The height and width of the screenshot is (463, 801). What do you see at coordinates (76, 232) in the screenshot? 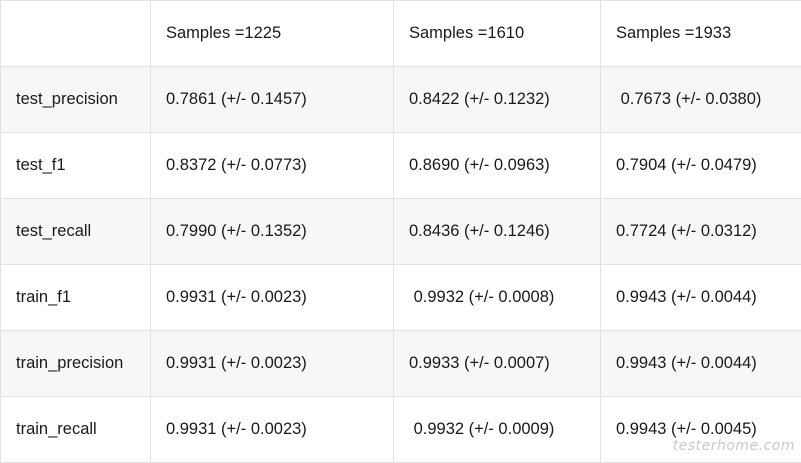
I see `metric-label: test_recall` at bounding box center [76, 232].